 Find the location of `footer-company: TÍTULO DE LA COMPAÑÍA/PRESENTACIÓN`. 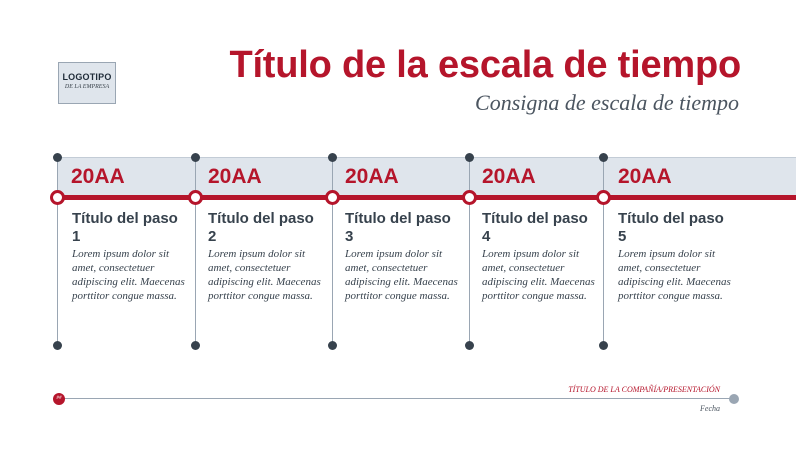

footer-company: TÍTULO DE LA COMPAÑÍA/PRESENTACIÓN is located at coordinates (644, 389).